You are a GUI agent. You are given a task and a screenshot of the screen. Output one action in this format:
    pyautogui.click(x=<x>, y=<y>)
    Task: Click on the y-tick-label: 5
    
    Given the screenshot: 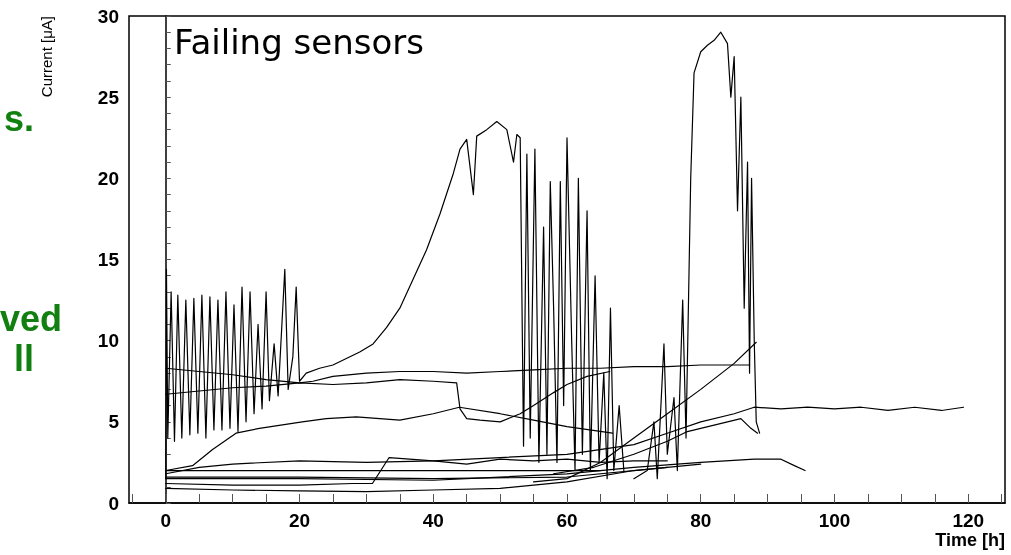 What is the action you would take?
    pyautogui.click(x=114, y=422)
    